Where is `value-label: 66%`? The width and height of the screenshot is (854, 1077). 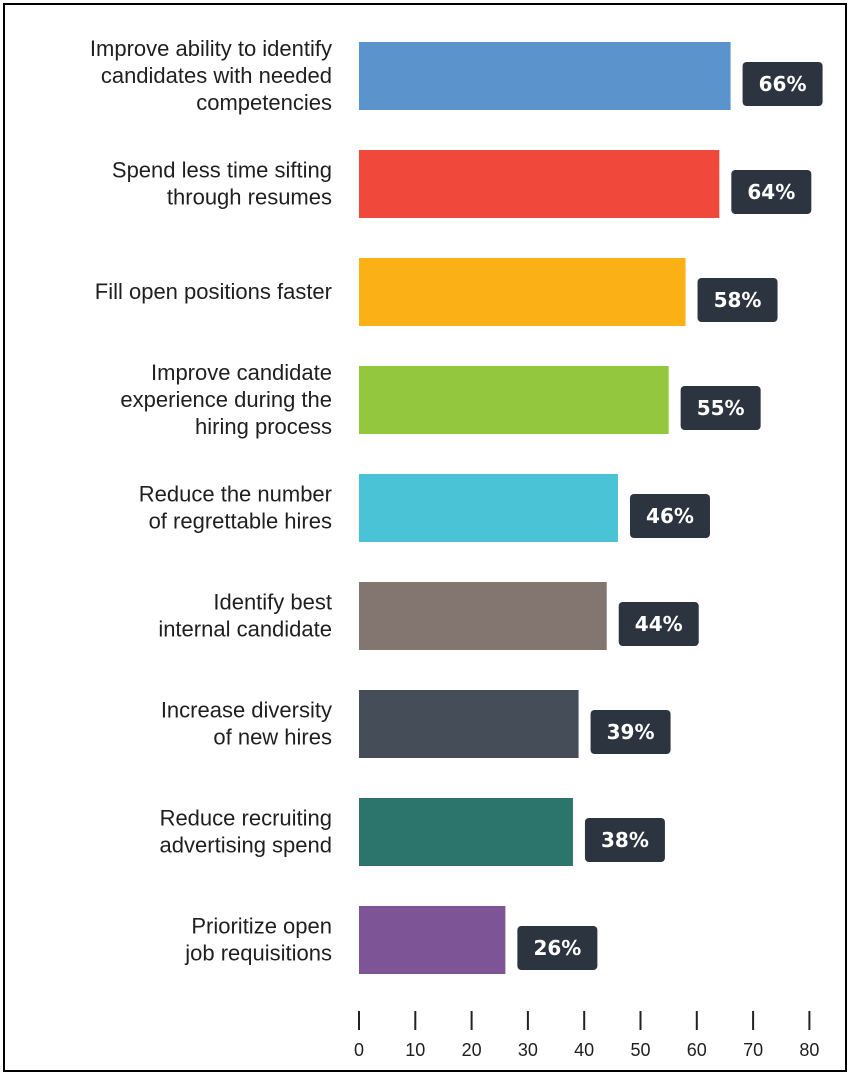 value-label: 66% is located at coordinates (783, 84).